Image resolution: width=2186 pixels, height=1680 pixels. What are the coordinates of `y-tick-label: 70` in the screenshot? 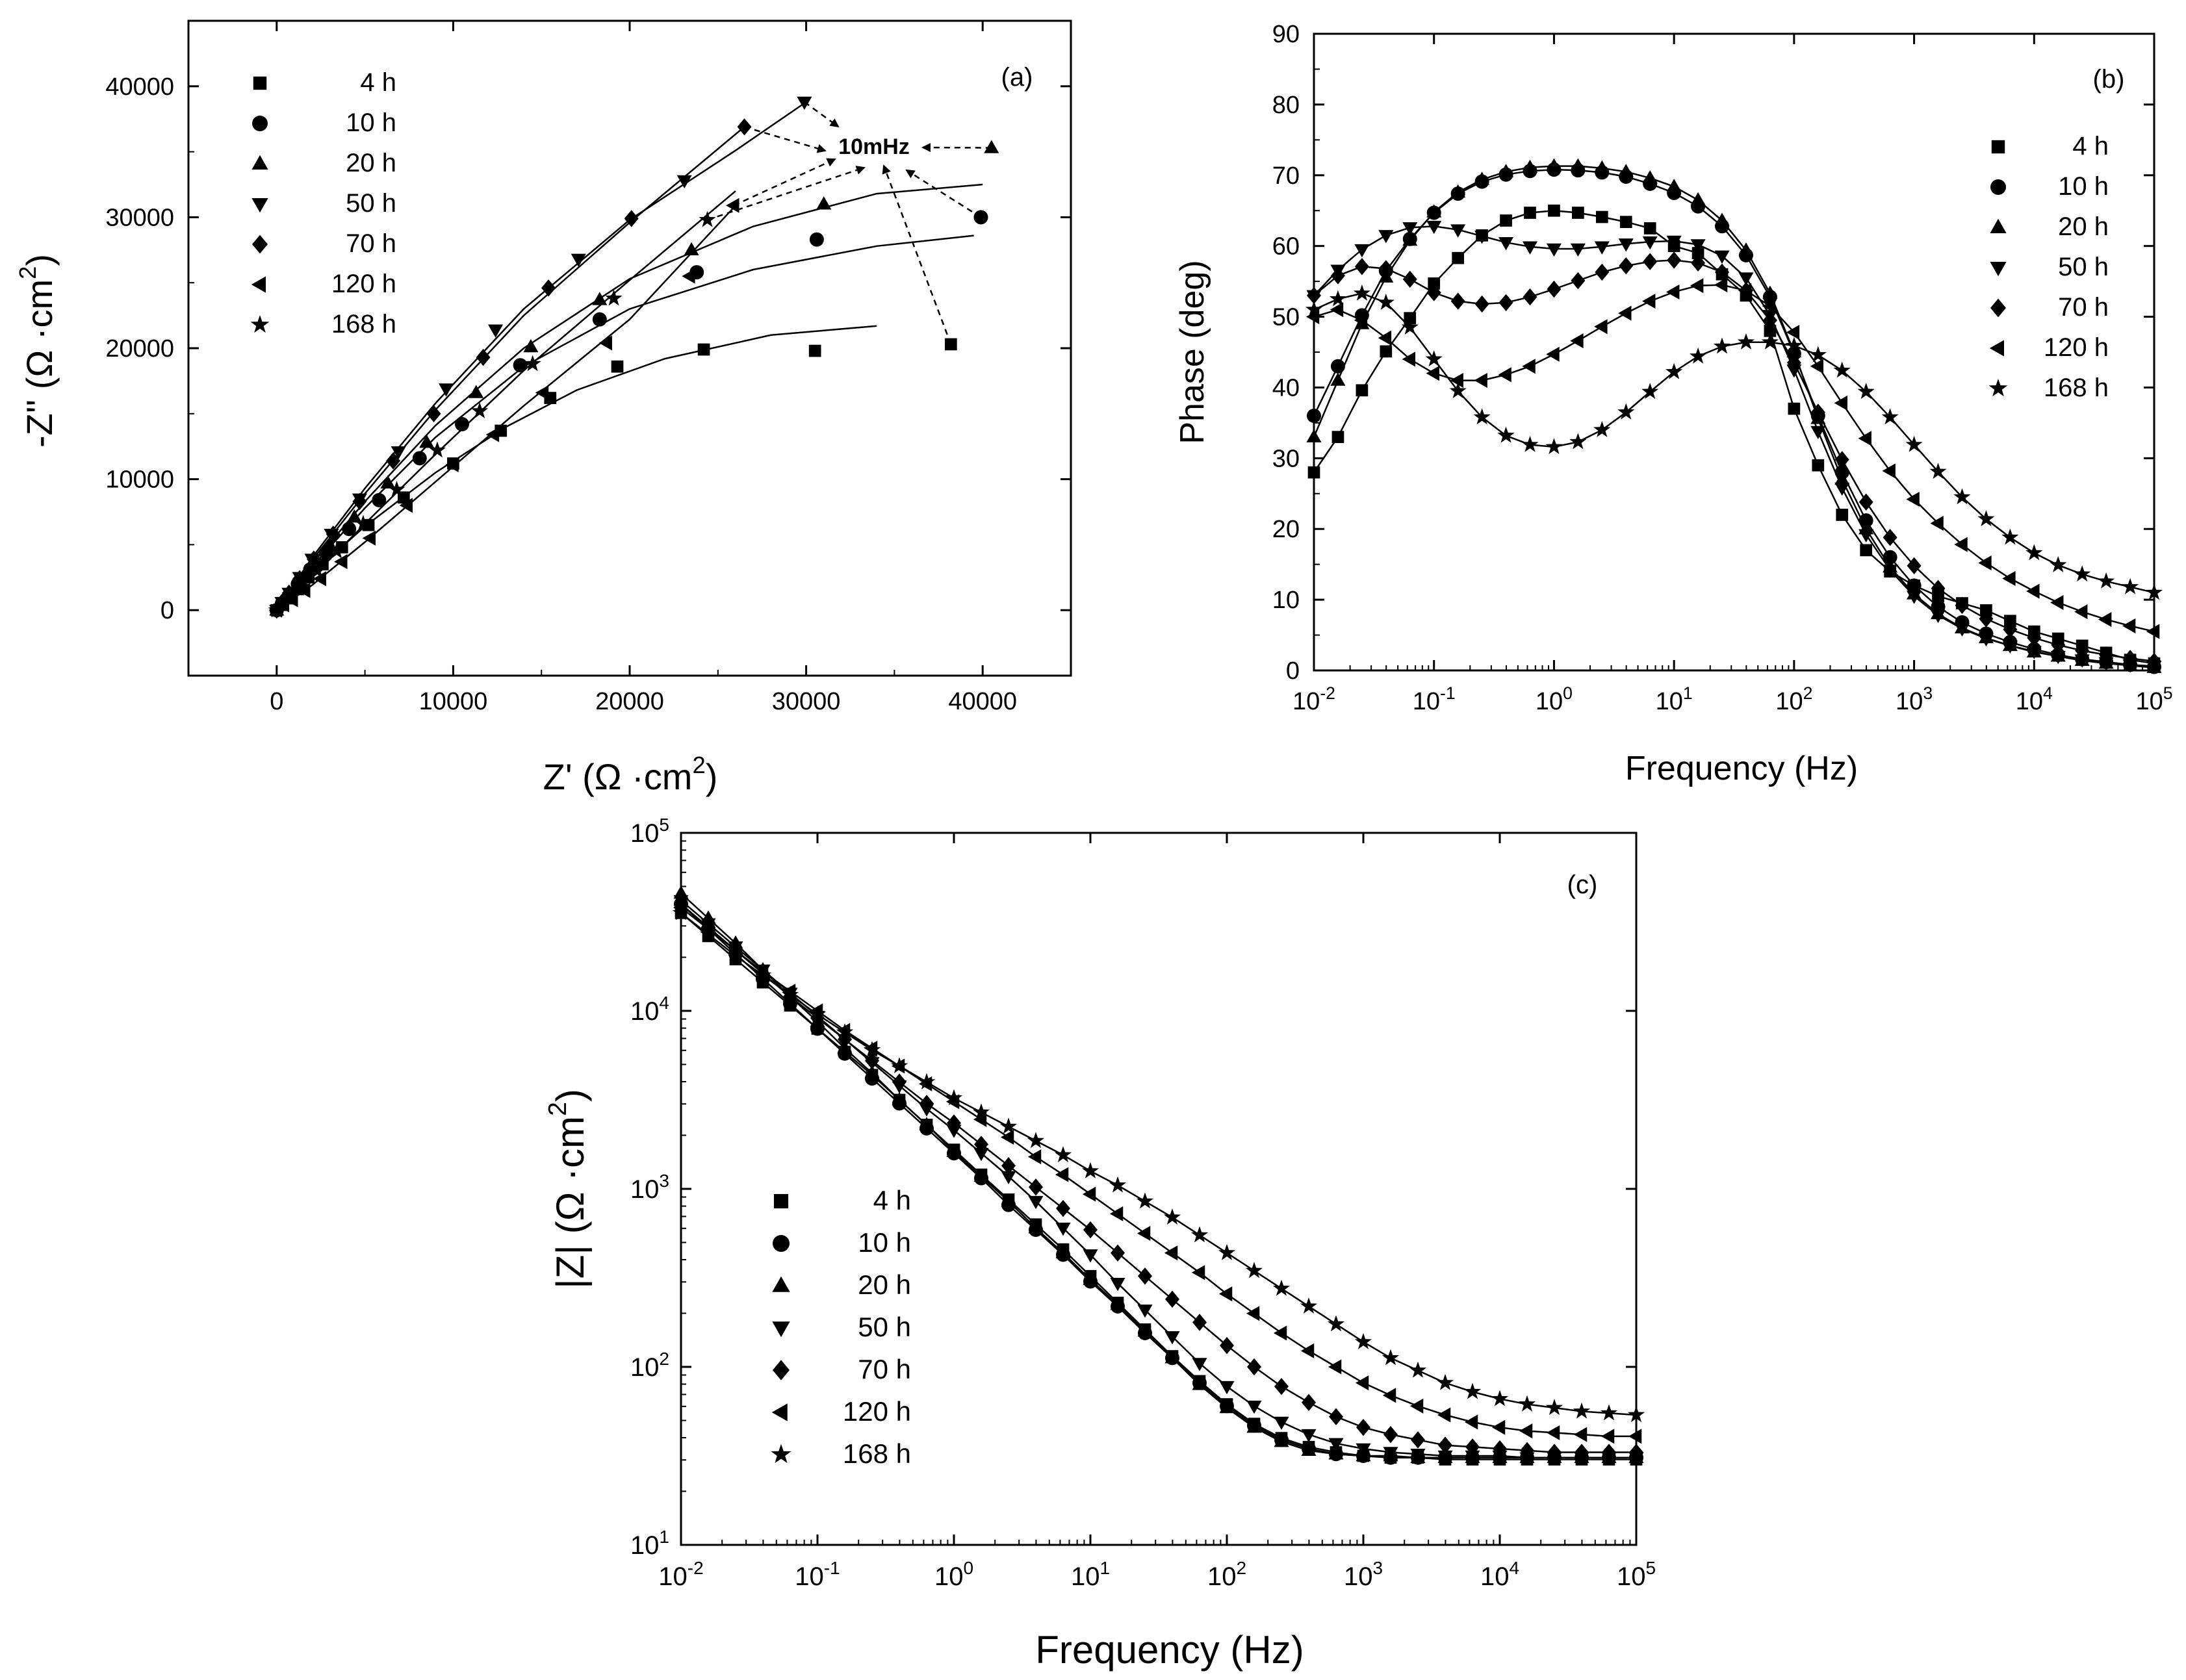 It's located at (1286, 176).